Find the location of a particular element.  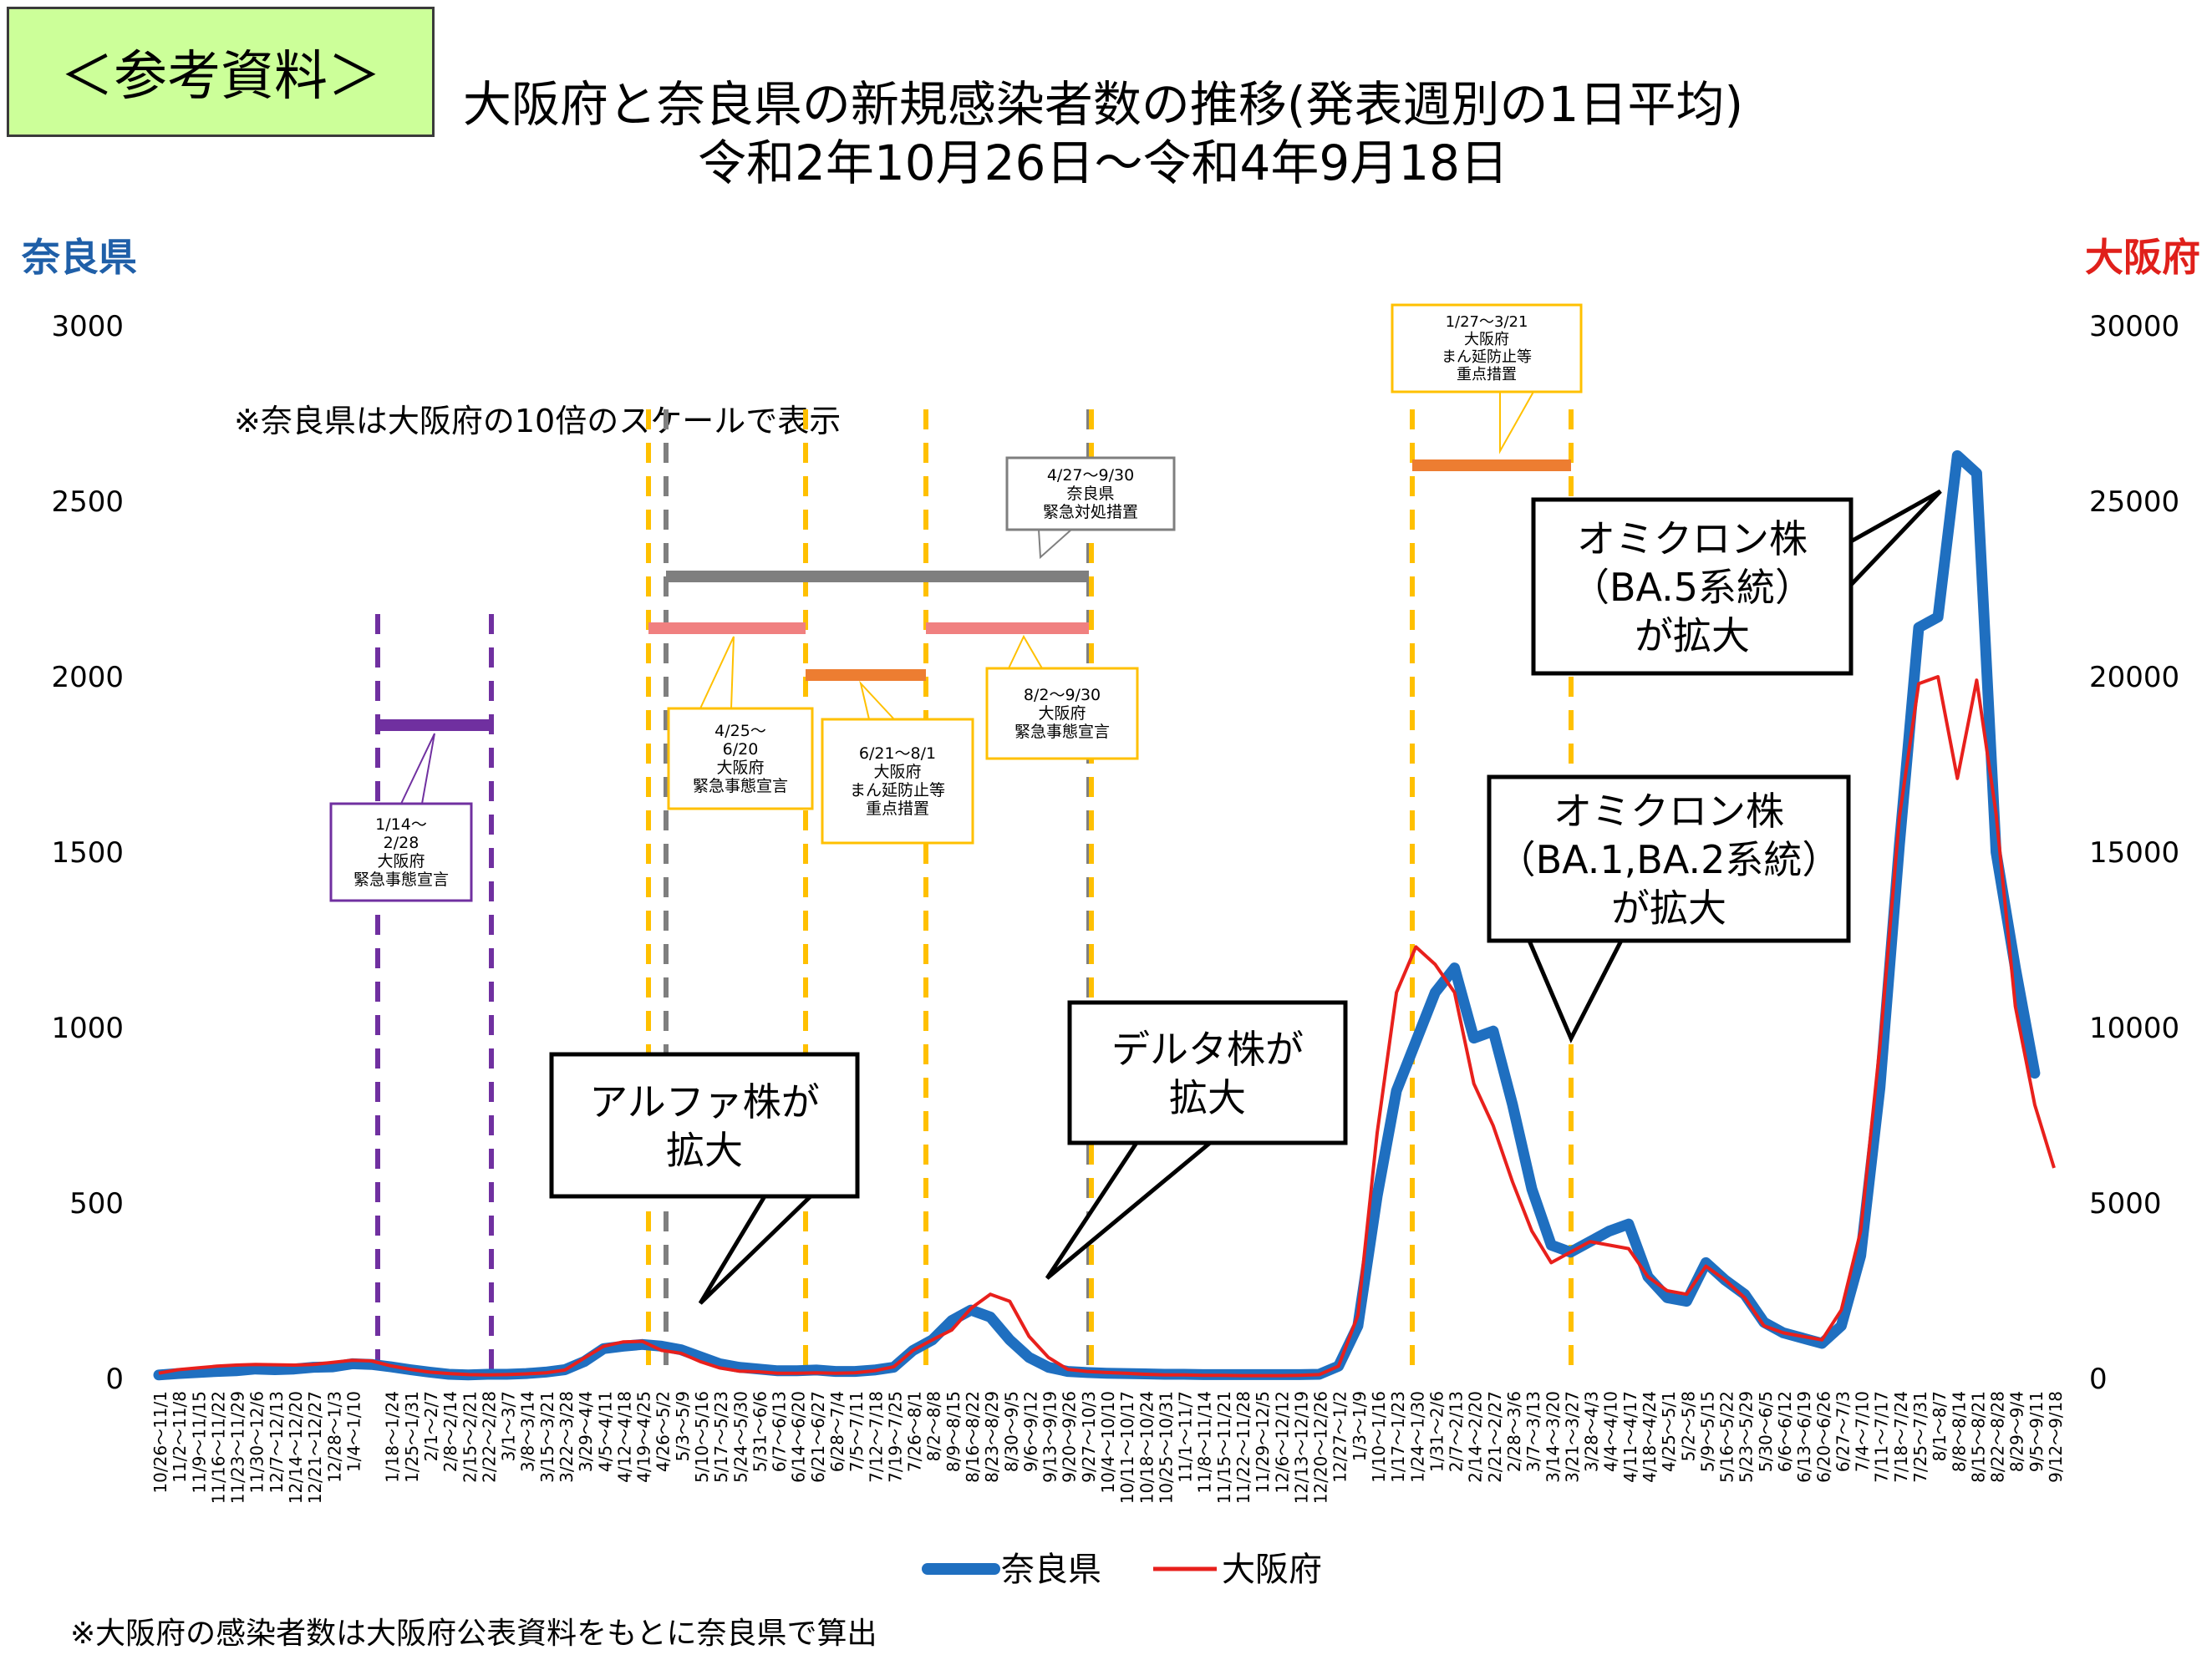

measure-label-line: まん延防止等 is located at coordinates (897, 790).